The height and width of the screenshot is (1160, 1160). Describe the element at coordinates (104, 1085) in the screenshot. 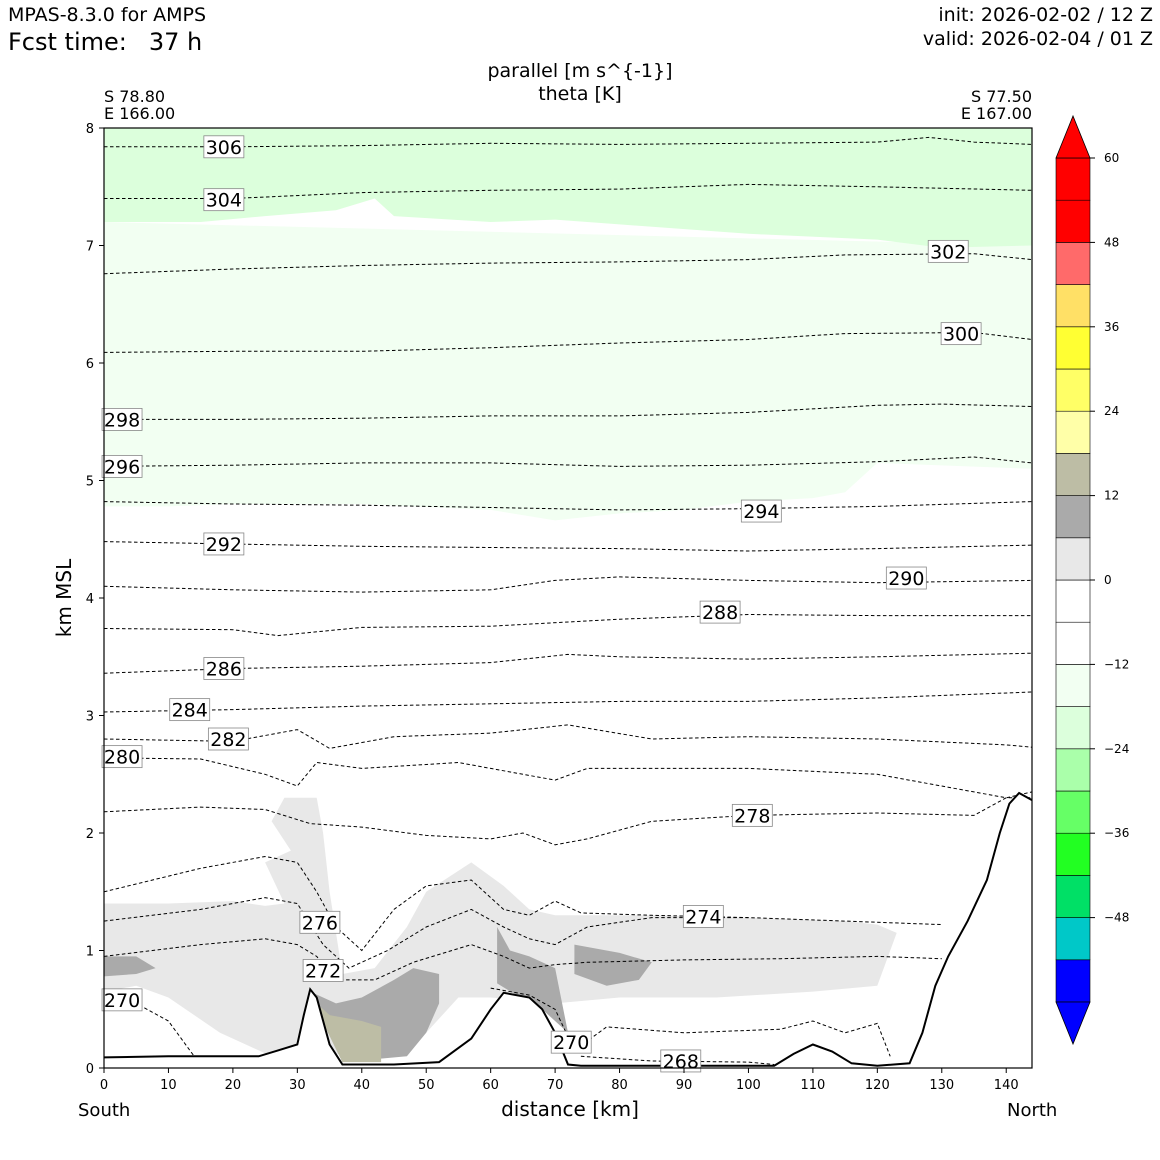

I see `x-tick-label: 0` at that location.